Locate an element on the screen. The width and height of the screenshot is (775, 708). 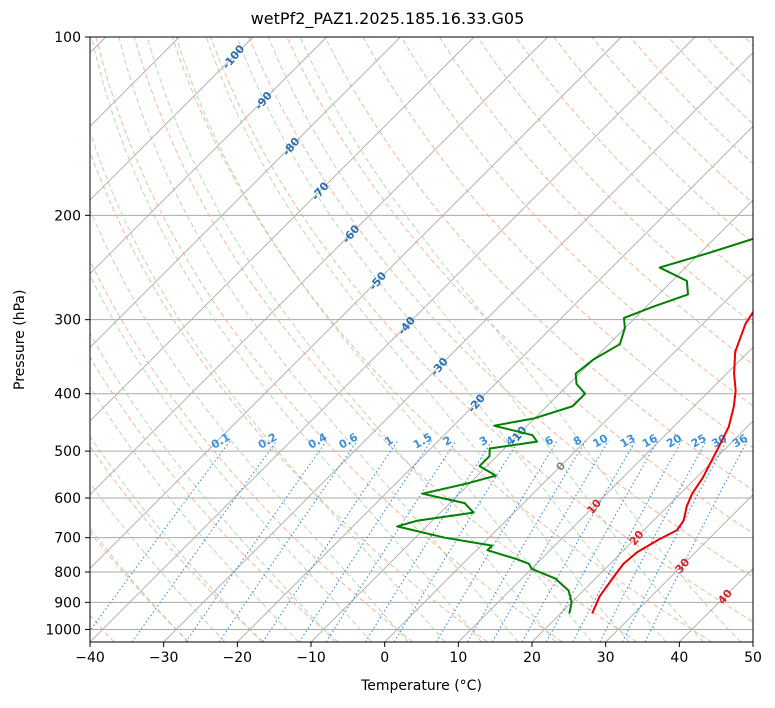
mixing-ratio-label: 16 is located at coordinates (650, 440).